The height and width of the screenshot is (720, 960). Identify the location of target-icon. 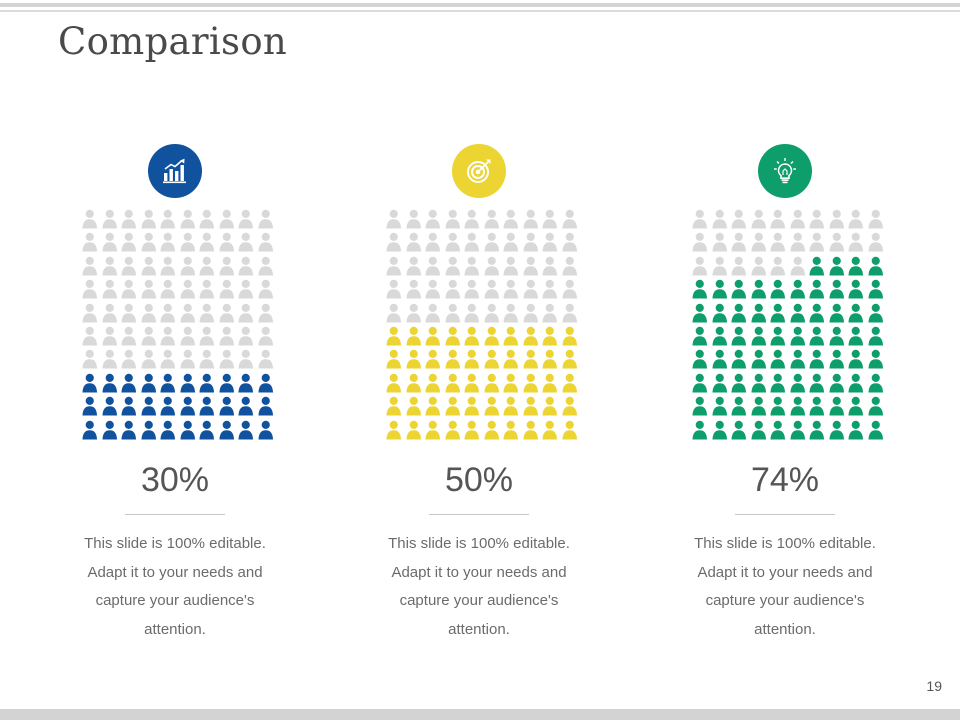
(479, 171).